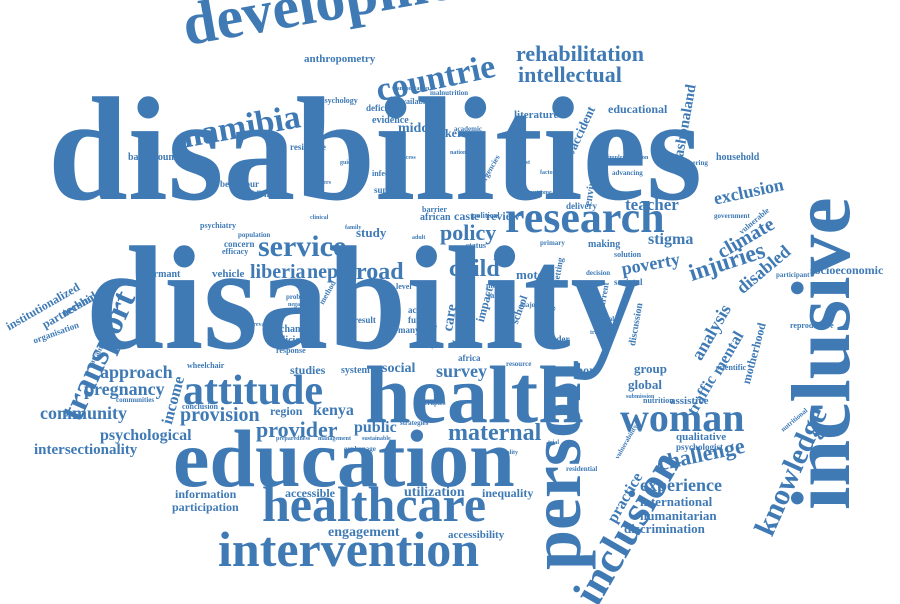 Image resolution: width=900 pixels, height=604 pixels. I want to click on word-education: education, so click(344, 458).